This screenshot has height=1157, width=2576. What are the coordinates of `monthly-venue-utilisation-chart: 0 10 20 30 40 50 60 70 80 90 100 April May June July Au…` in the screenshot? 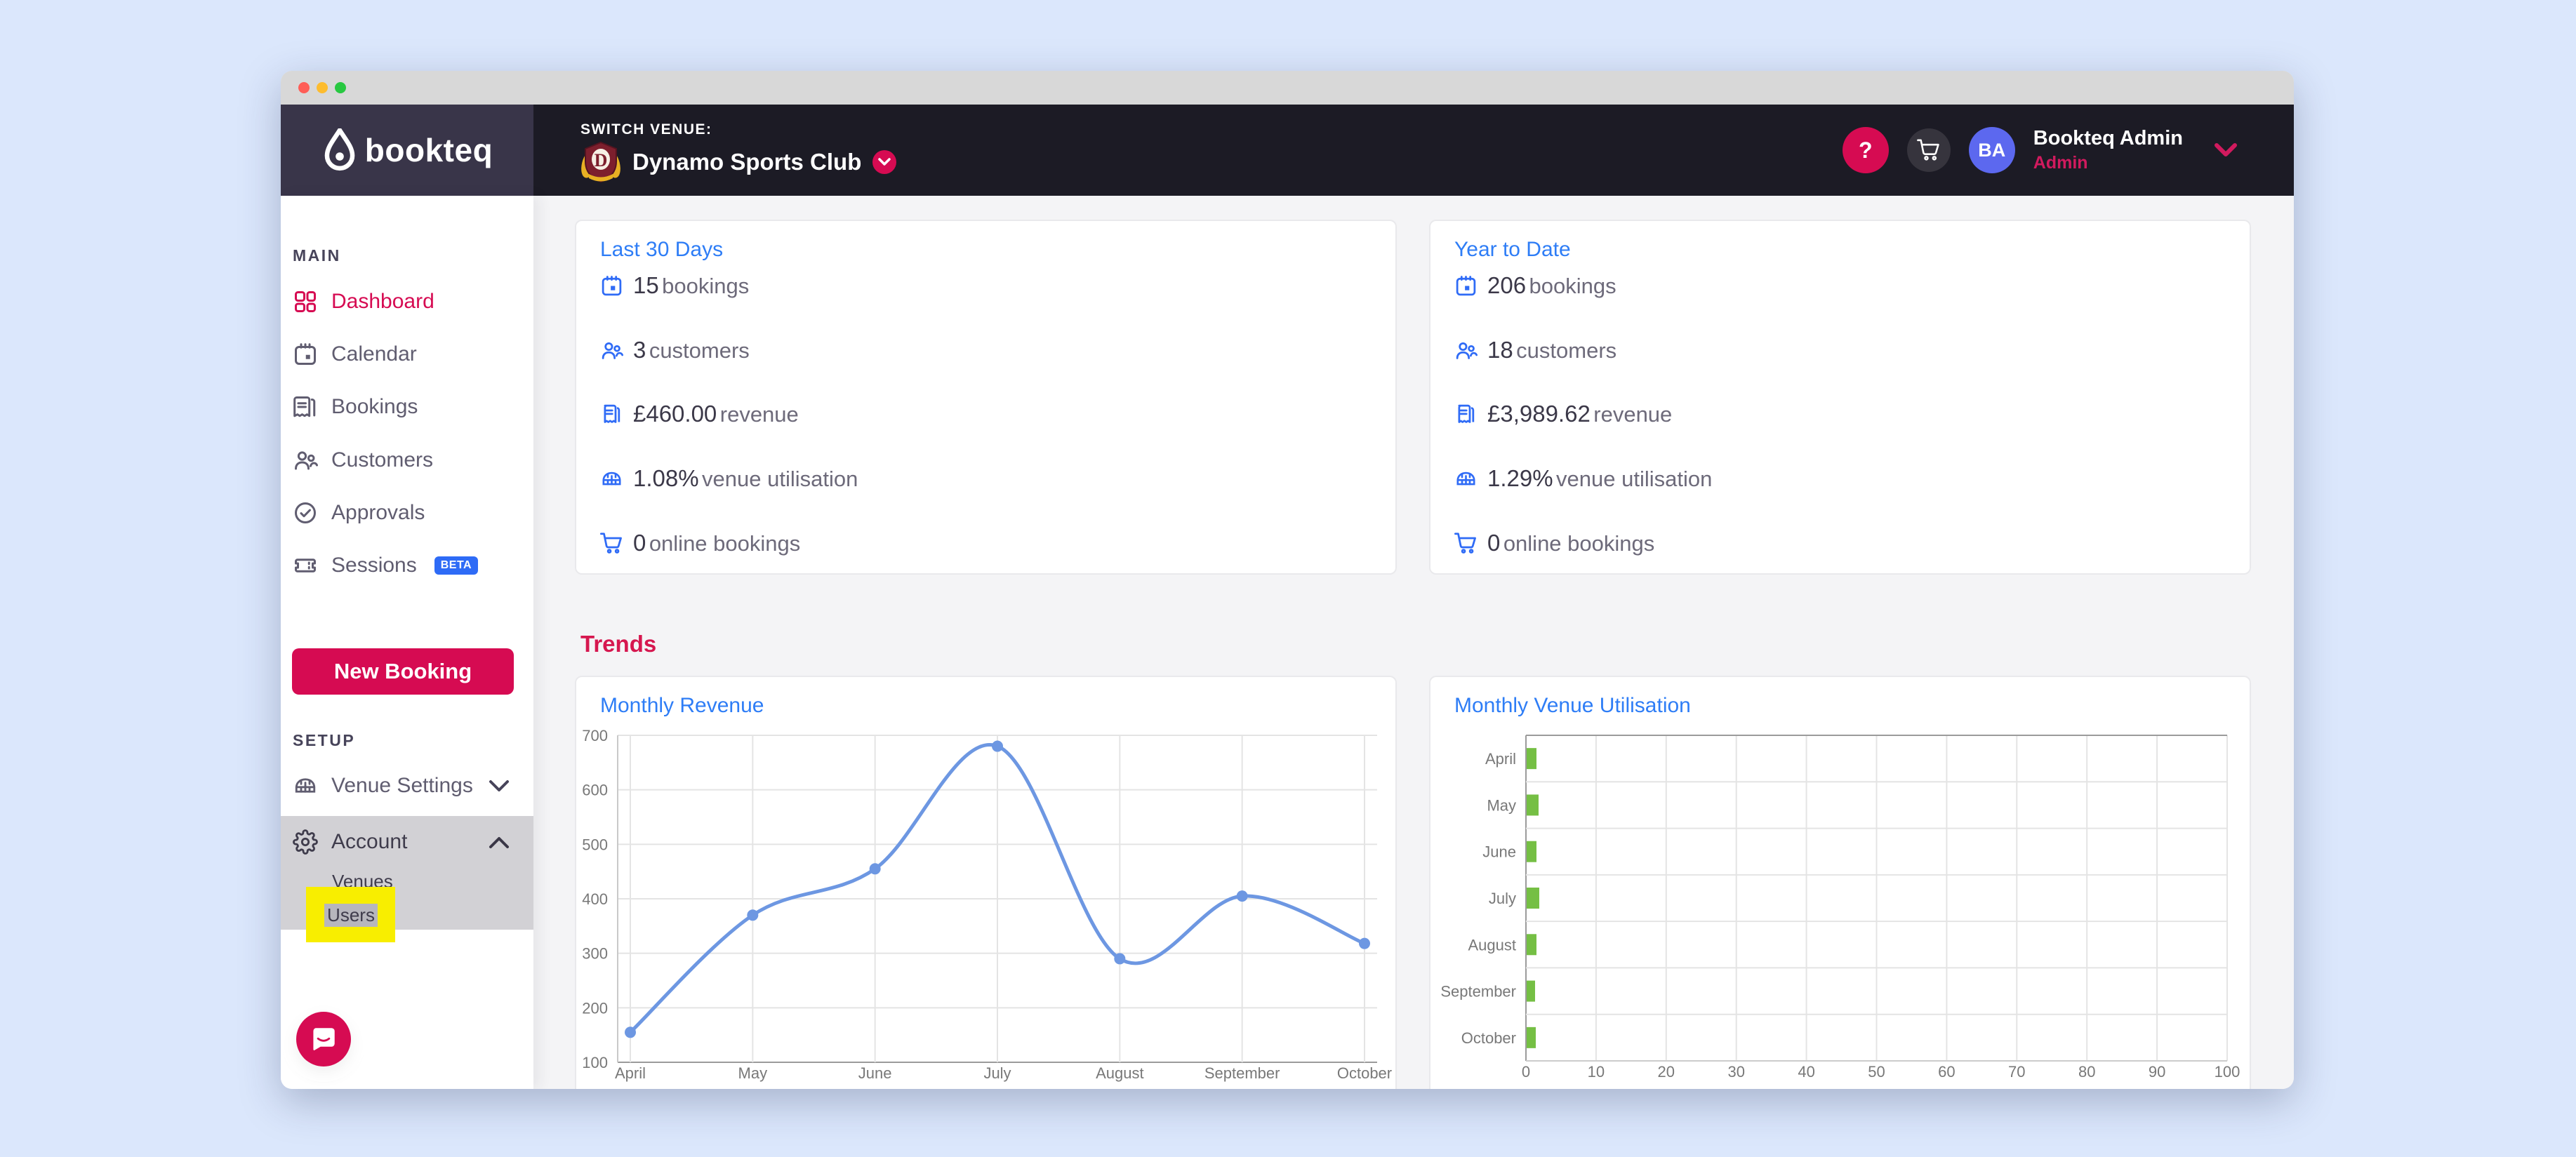 It's located at (1840, 908).